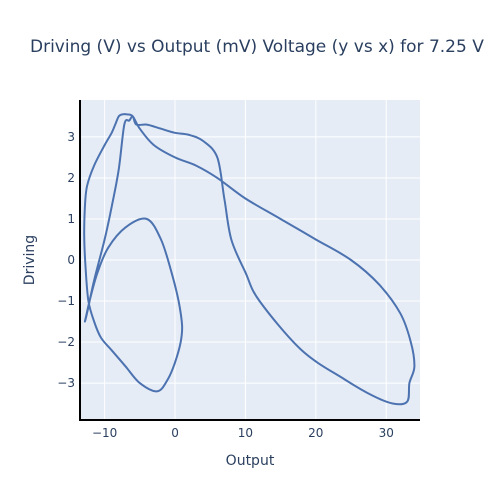  What do you see at coordinates (66, 383) in the screenshot?
I see `y-tick-label: −3` at bounding box center [66, 383].